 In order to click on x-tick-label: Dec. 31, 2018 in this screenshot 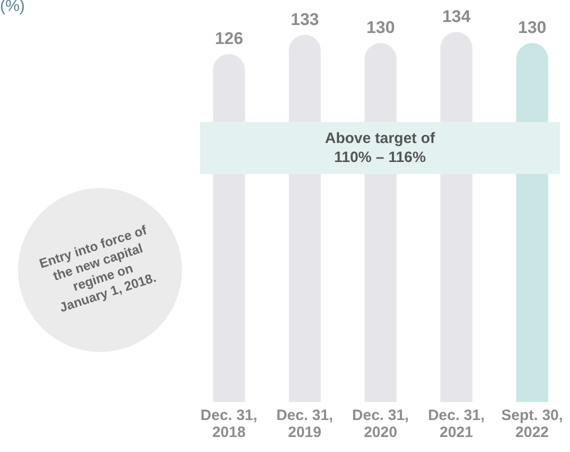, I will do `click(229, 424)`.